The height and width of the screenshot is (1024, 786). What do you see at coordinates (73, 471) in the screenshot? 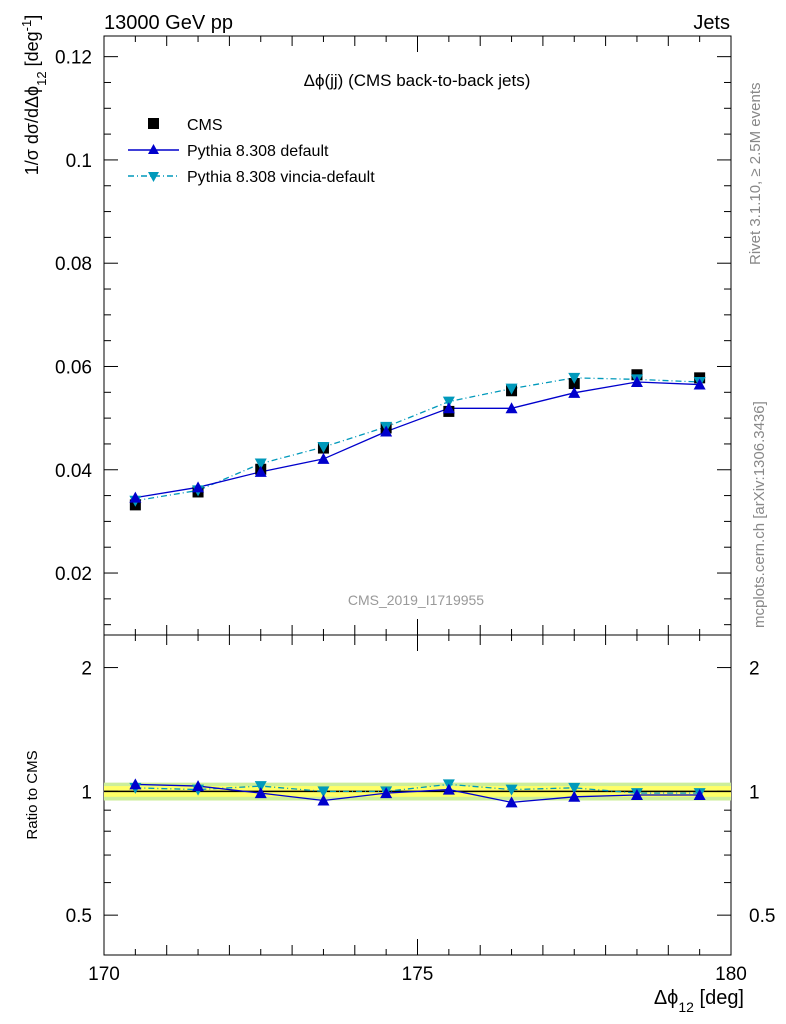
I see `y-tick-label: 0.04` at bounding box center [73, 471].